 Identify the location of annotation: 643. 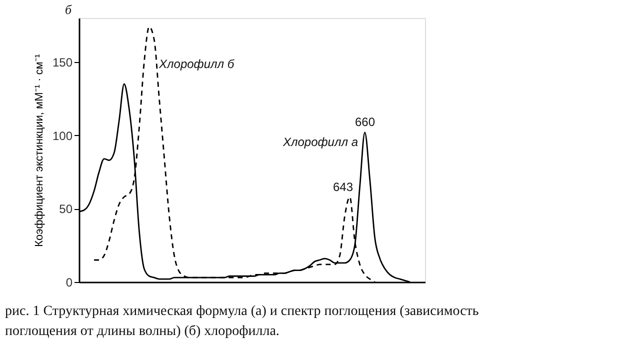
(343, 187).